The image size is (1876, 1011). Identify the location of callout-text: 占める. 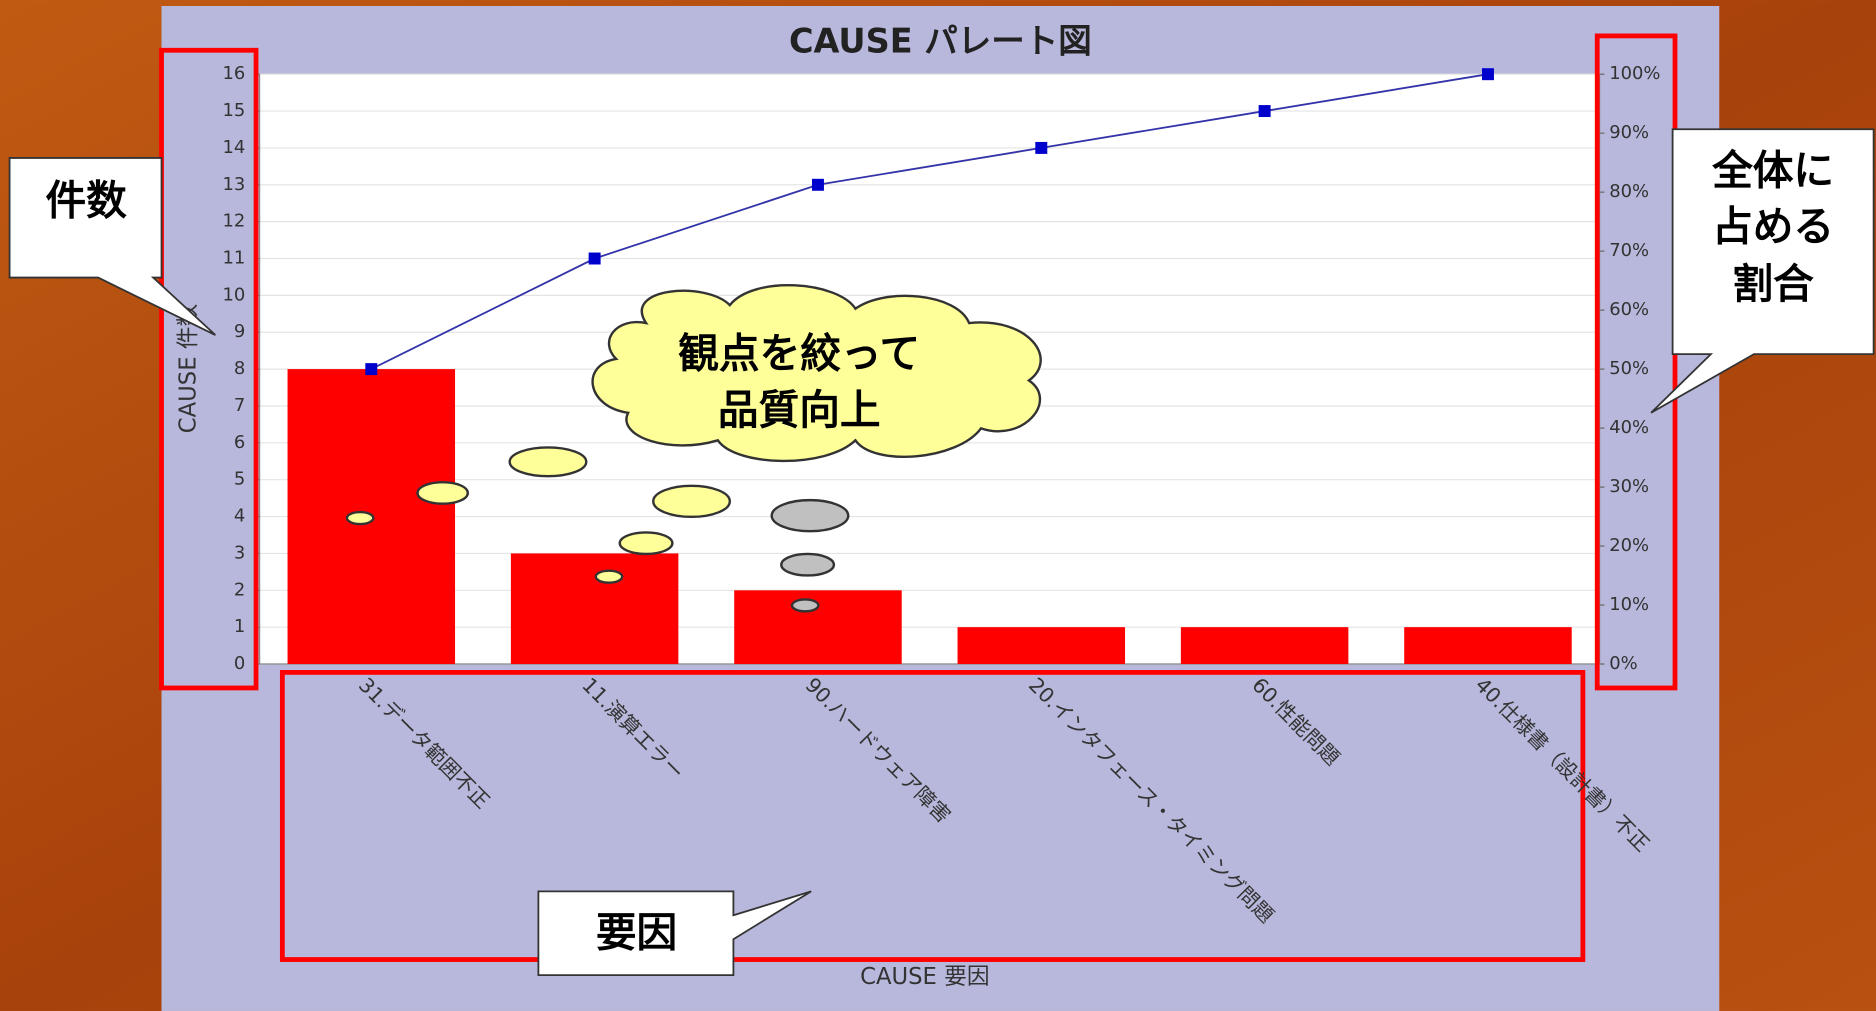
(1773, 227).